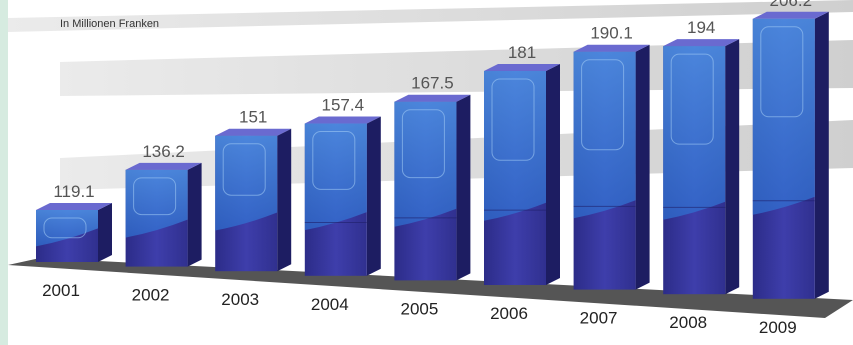 The width and height of the screenshot is (853, 345). What do you see at coordinates (688, 322) in the screenshot?
I see `year-label-2008: 2008` at bounding box center [688, 322].